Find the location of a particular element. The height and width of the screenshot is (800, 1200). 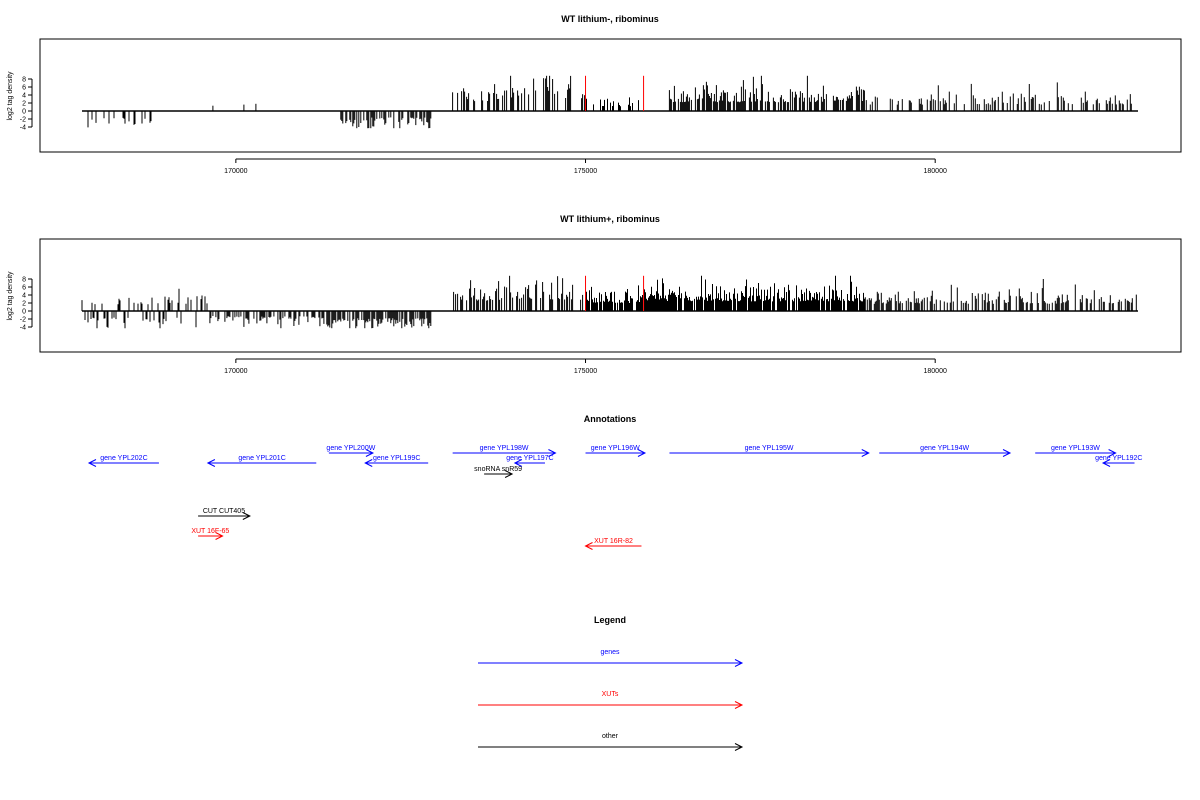

annotations-title: Annotations is located at coordinates (610, 419).